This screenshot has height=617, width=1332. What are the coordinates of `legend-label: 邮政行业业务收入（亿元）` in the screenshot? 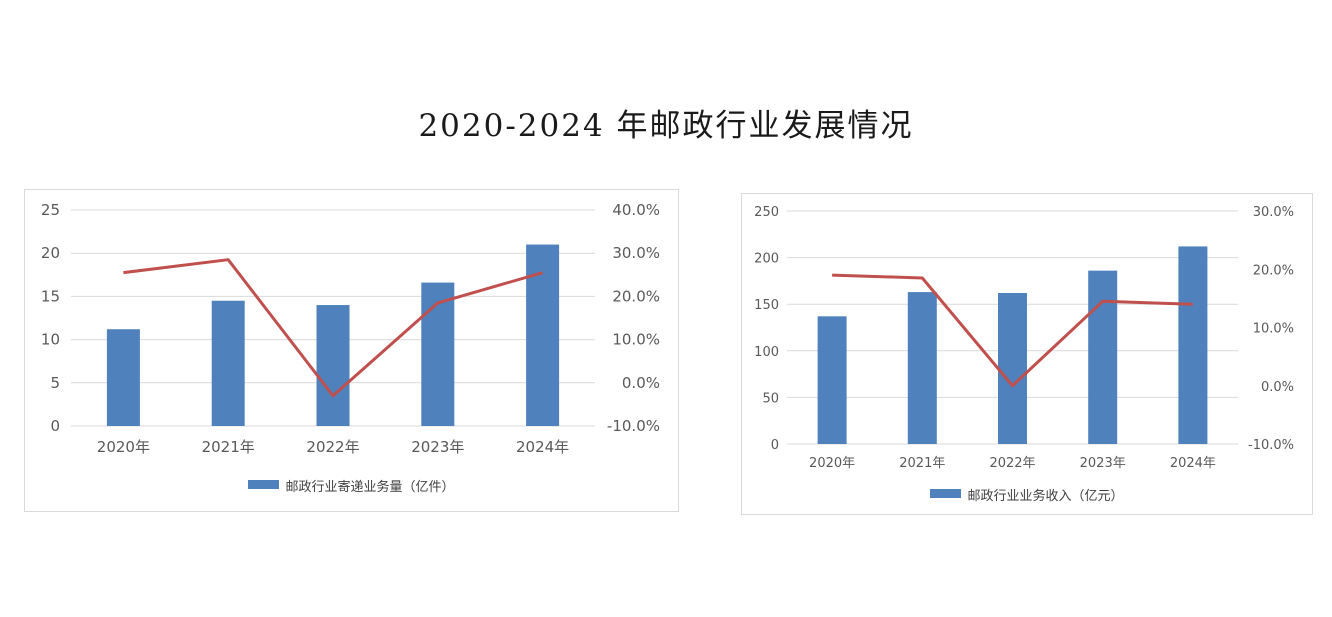 It's located at (1045, 496).